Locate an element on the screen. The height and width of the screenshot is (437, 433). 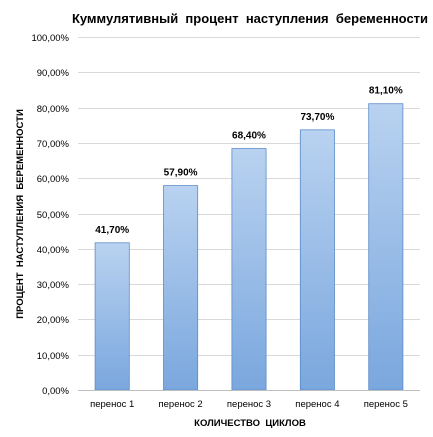
y-tick-label: 100,00% is located at coordinates (50, 38).